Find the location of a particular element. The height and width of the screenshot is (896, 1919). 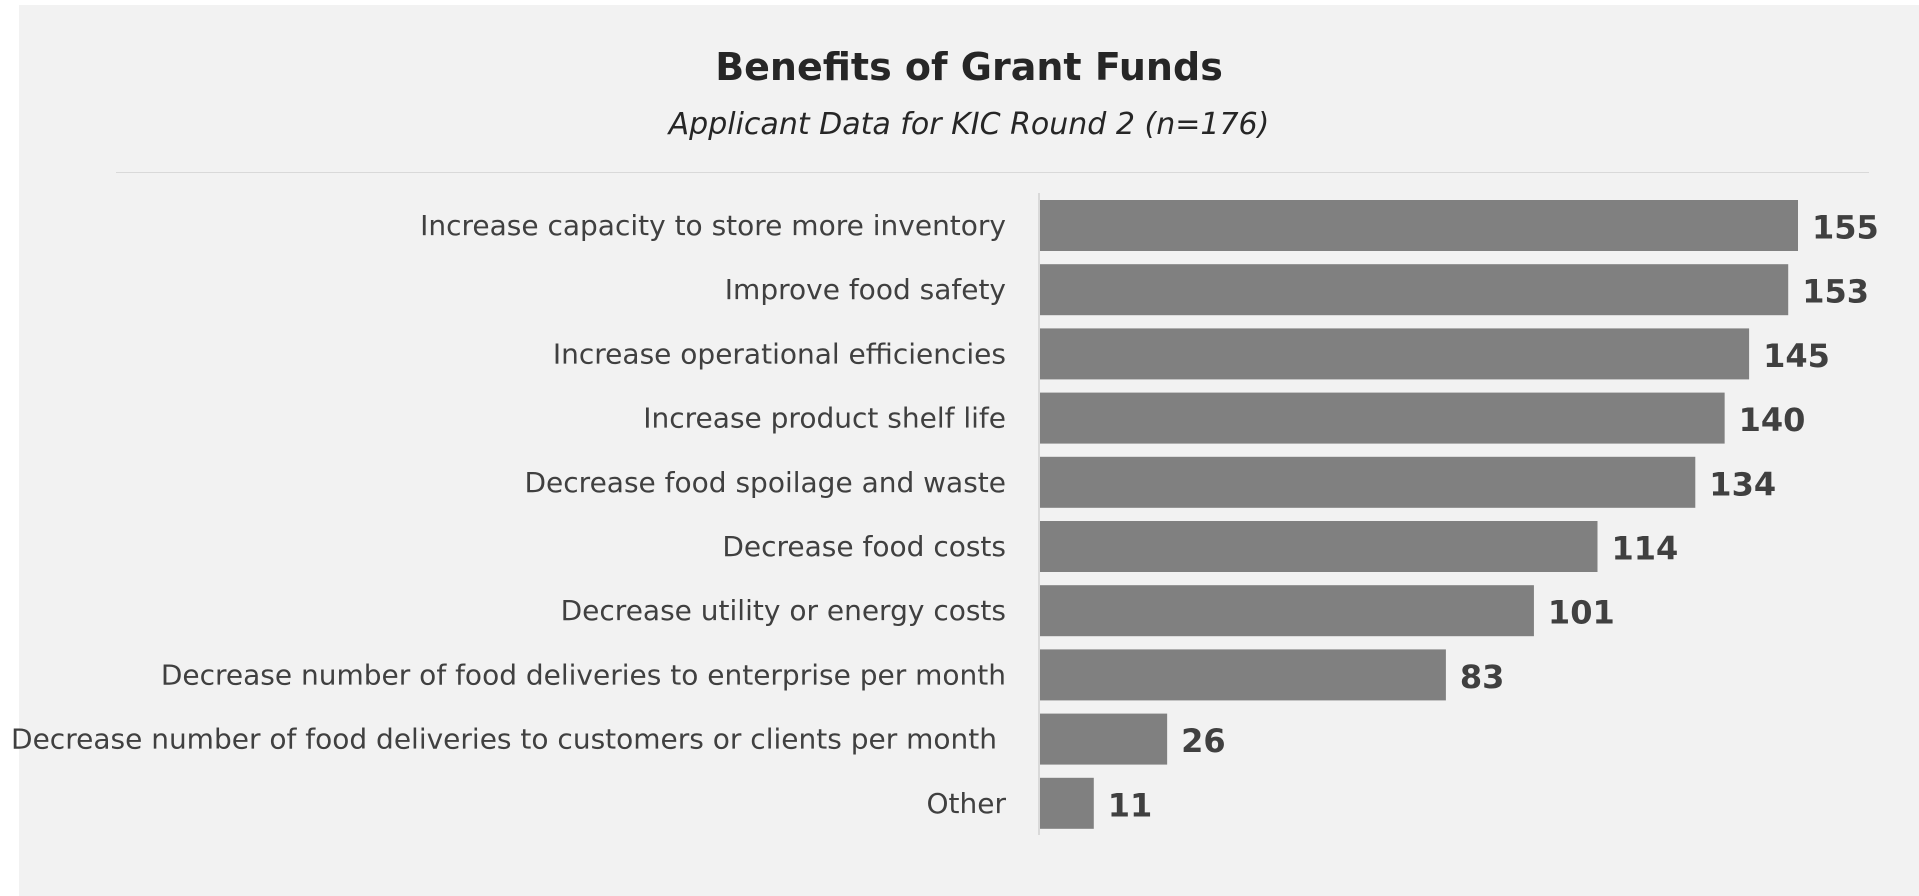

value-label: 114 is located at coordinates (1644, 549).